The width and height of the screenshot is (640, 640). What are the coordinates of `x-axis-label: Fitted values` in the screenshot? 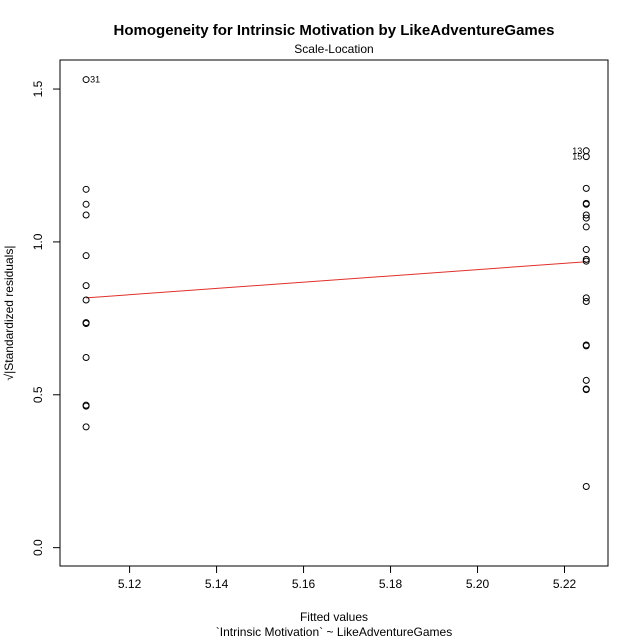 It's located at (334, 617).